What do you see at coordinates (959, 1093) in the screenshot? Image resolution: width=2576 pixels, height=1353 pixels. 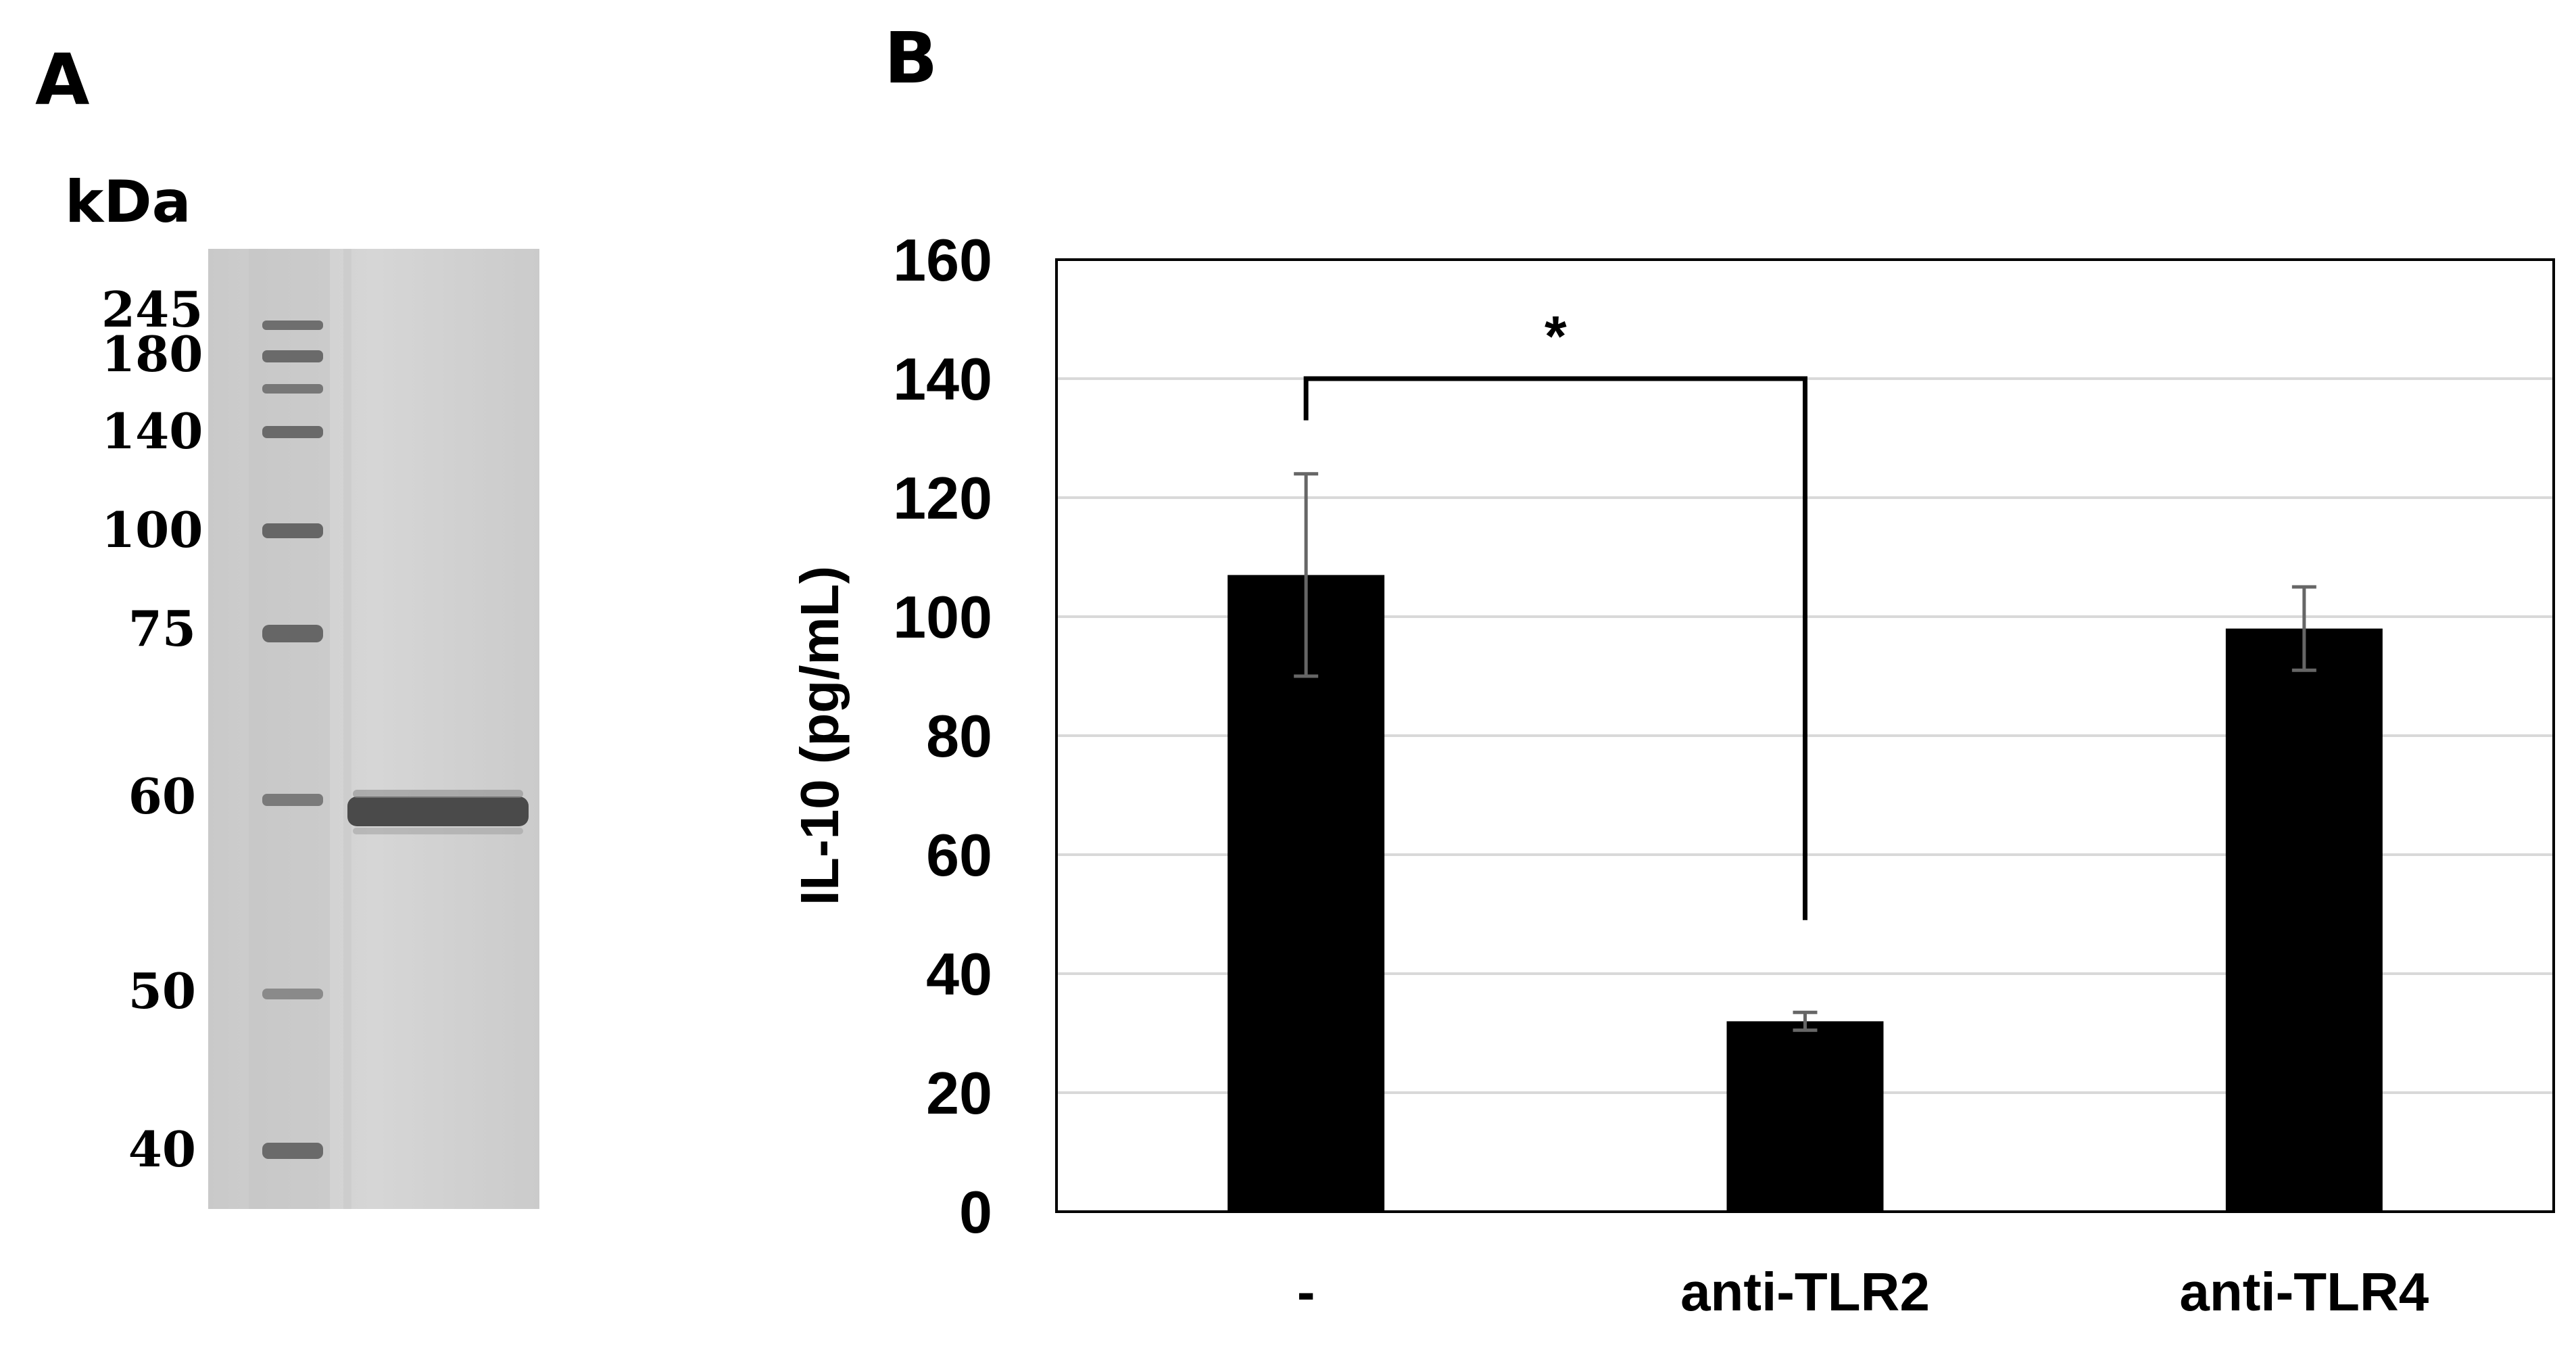 I see `y-tick-20: 20` at bounding box center [959, 1093].